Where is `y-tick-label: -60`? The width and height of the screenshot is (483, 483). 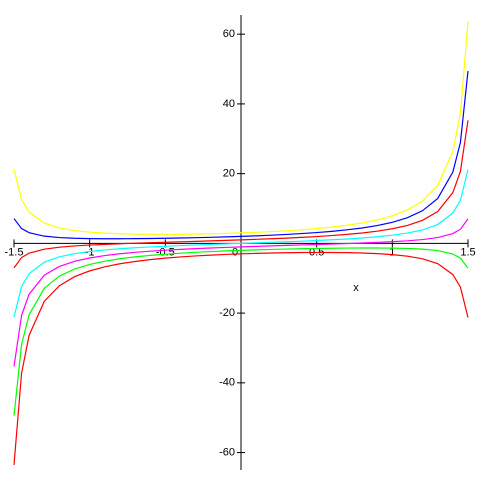 y-tick-label: -60 is located at coordinates (227, 452).